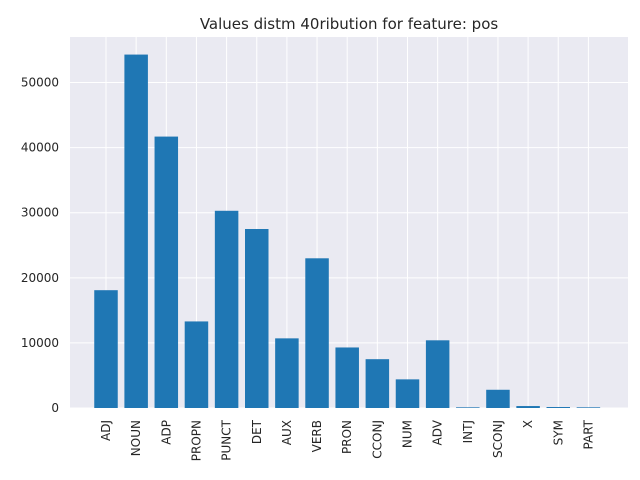 The width and height of the screenshot is (640, 480). I want to click on x-tick-label: PUNCT, so click(227, 439).